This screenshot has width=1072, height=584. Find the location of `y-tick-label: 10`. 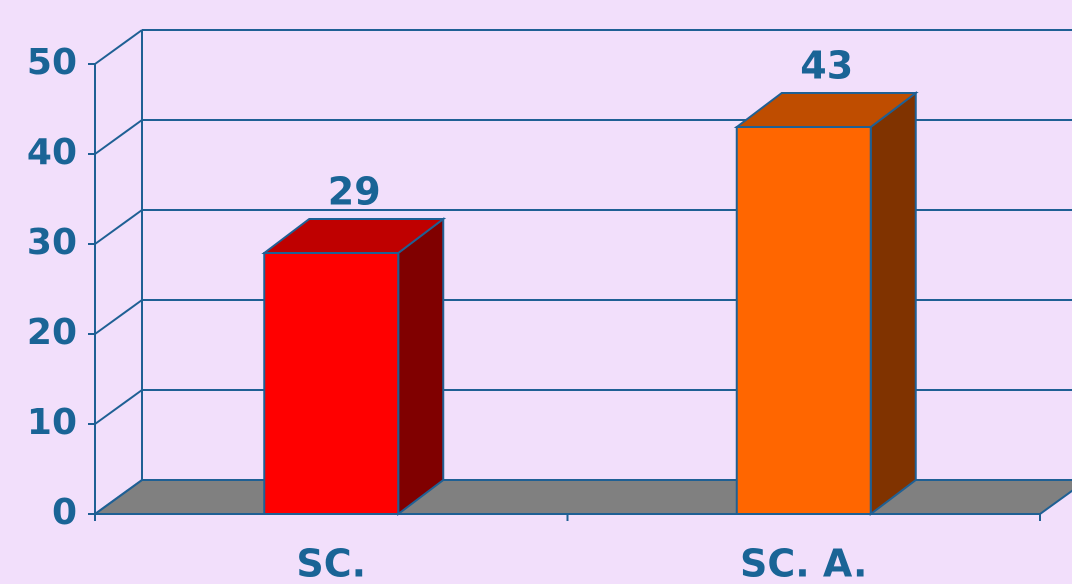

y-tick-label: 10 is located at coordinates (52, 422).